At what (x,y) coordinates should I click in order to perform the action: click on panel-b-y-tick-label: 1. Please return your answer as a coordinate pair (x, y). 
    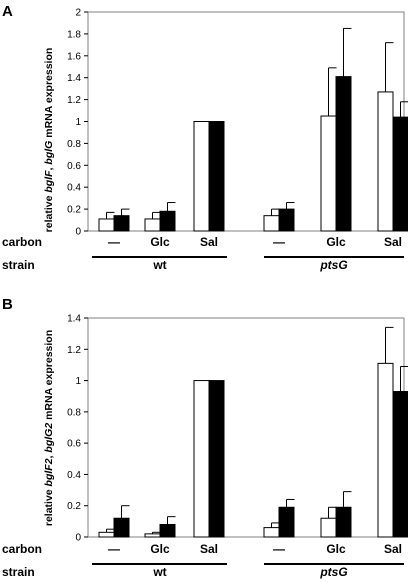
    Looking at the image, I should click on (78, 381).